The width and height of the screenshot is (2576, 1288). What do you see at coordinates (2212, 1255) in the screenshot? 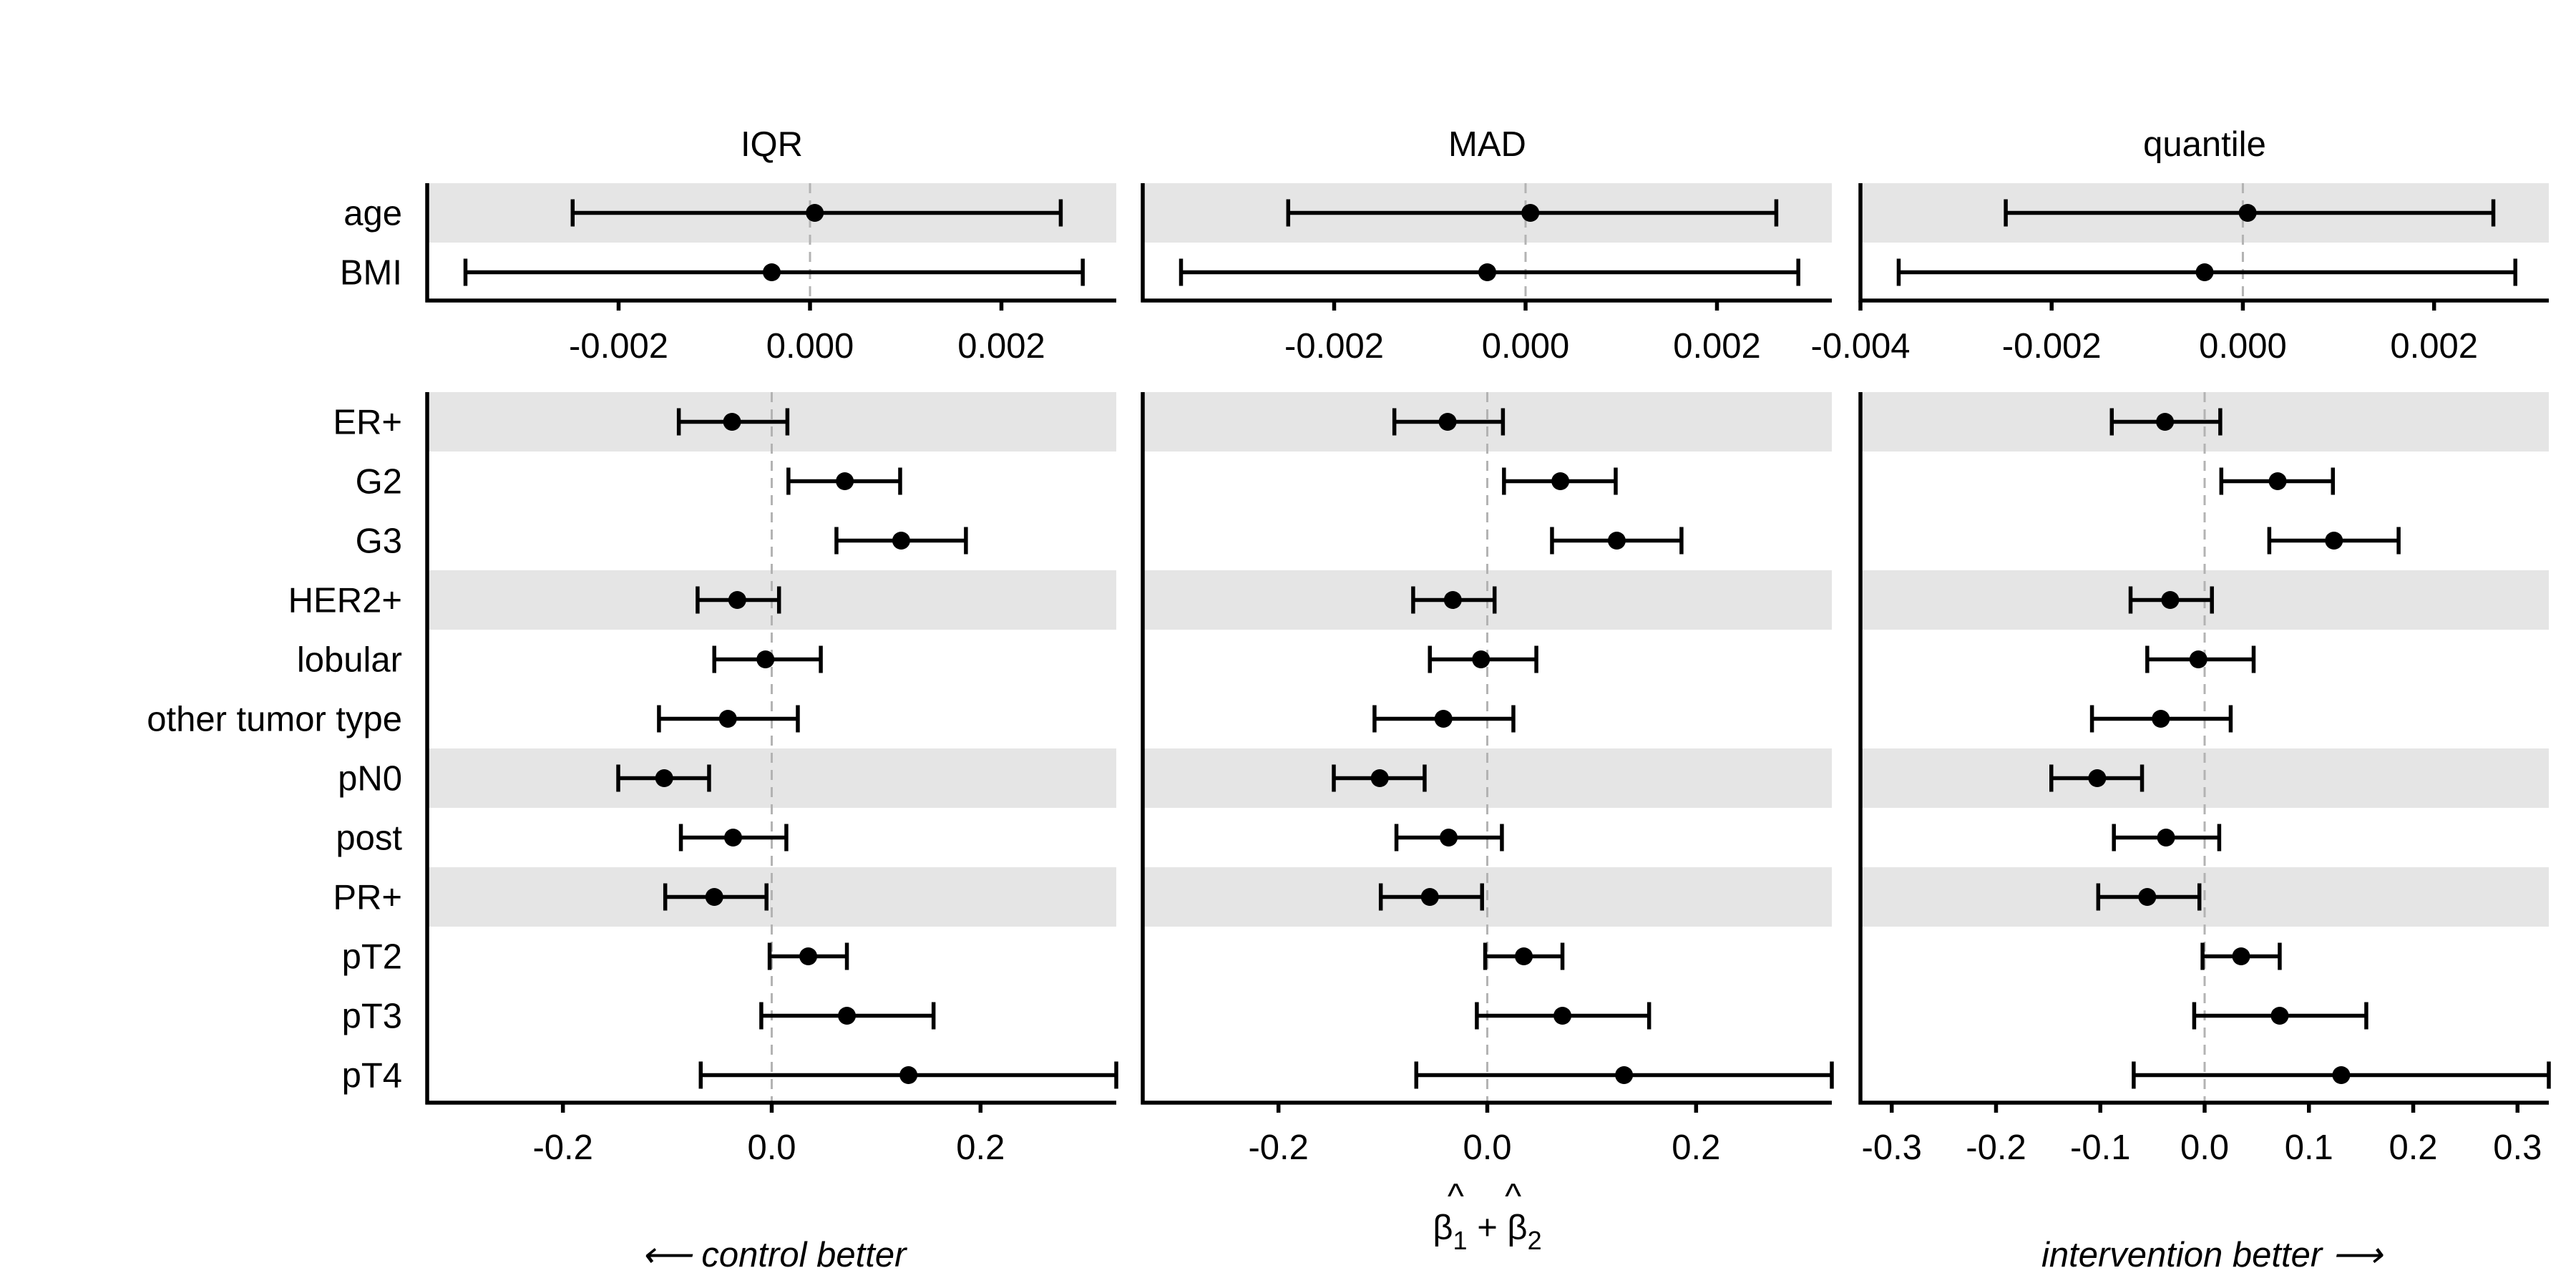
I see `direction-label-intervention: intervention better ⟶` at bounding box center [2212, 1255].